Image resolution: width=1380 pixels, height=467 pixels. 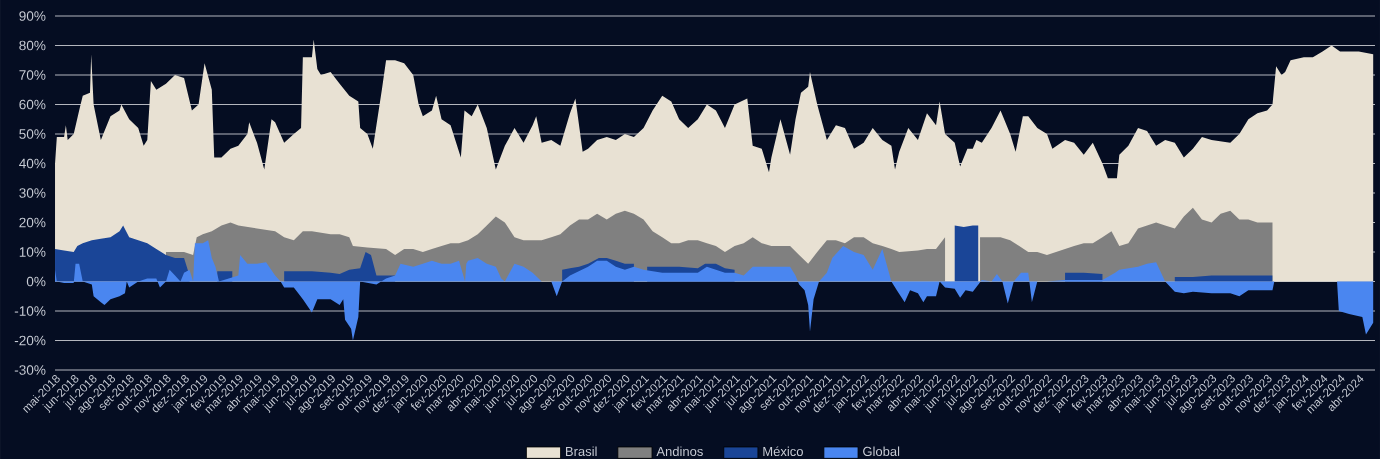 I want to click on y-tick-label: 40%, so click(x=32, y=163).